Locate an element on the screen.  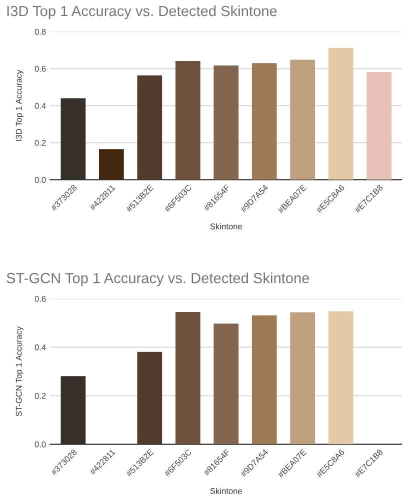
y-axis-title: I3D Top 1 Accuracy is located at coordinates (20, 105).